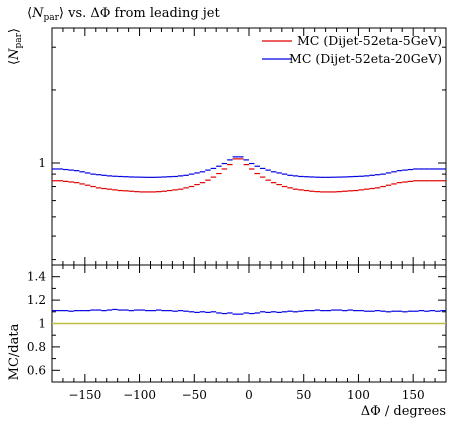 This screenshot has height=422, width=461. Describe the element at coordinates (303, 395) in the screenshot. I see `x-tick-label: 50` at that location.